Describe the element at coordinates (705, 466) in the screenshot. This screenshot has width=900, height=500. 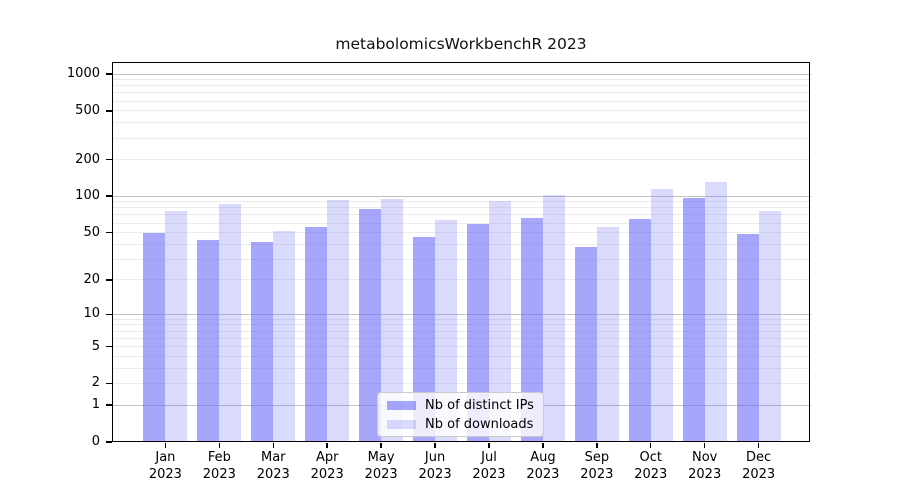
I see `x-tick-label-nov: Nov 2023` at that location.